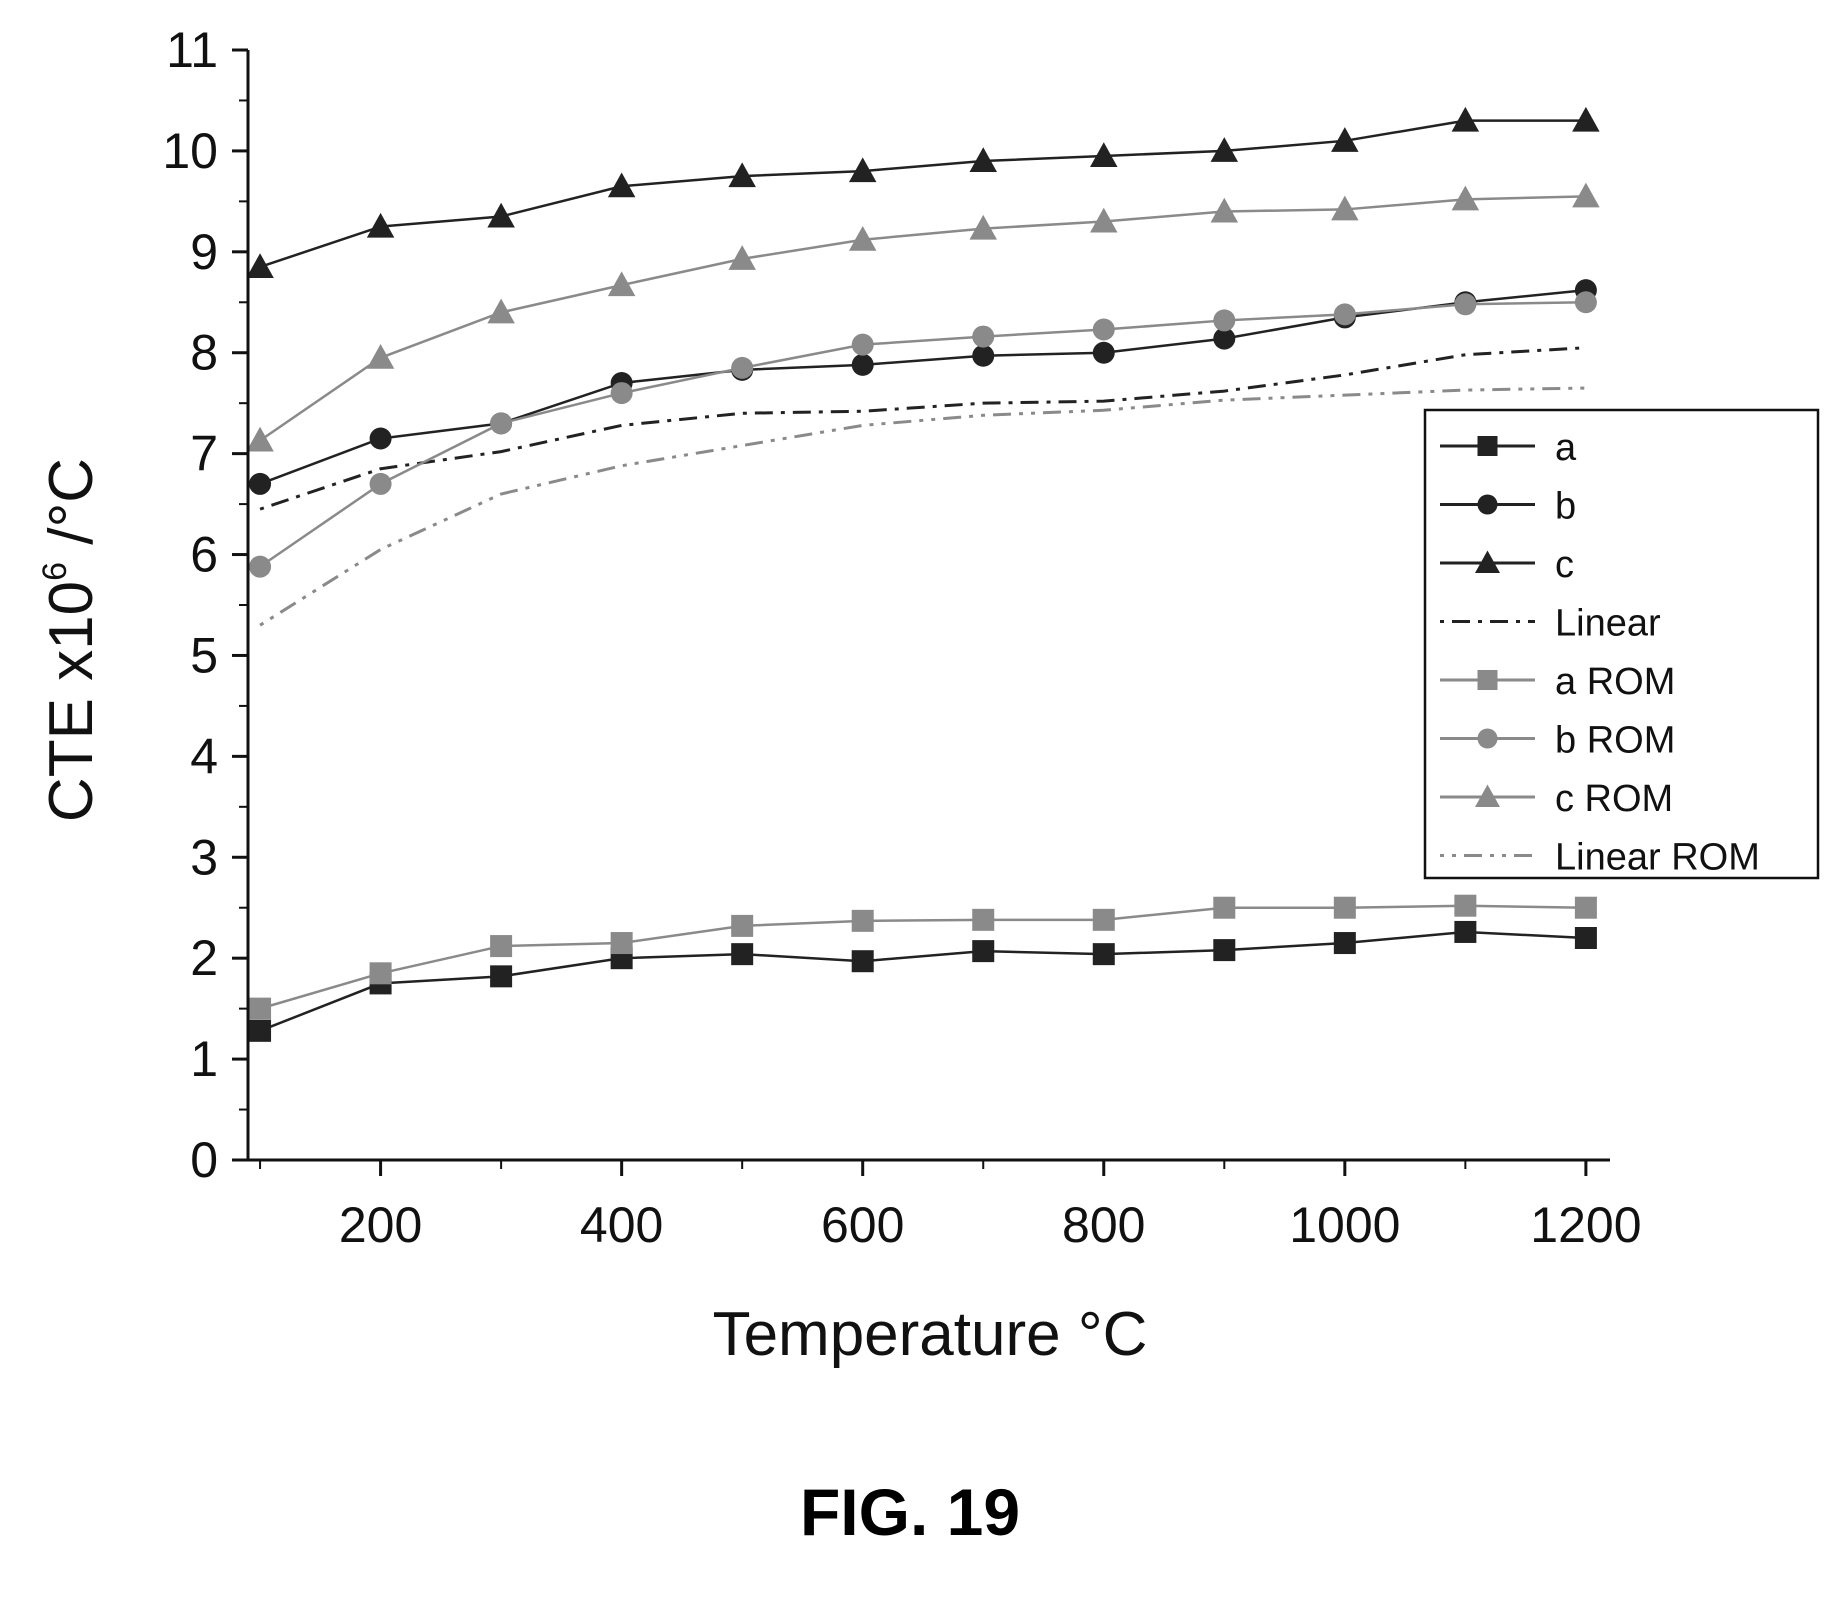 This screenshot has height=1597, width=1834. Describe the element at coordinates (1657, 858) in the screenshot. I see `legend-label-linear-rom: Linear ROM` at that location.